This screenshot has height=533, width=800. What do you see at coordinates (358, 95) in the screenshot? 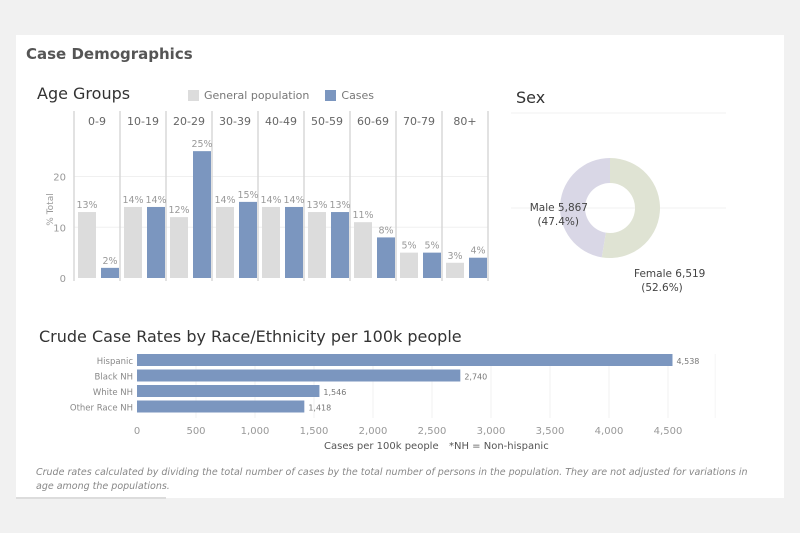
I see `legend-label: Cases` at bounding box center [358, 95].